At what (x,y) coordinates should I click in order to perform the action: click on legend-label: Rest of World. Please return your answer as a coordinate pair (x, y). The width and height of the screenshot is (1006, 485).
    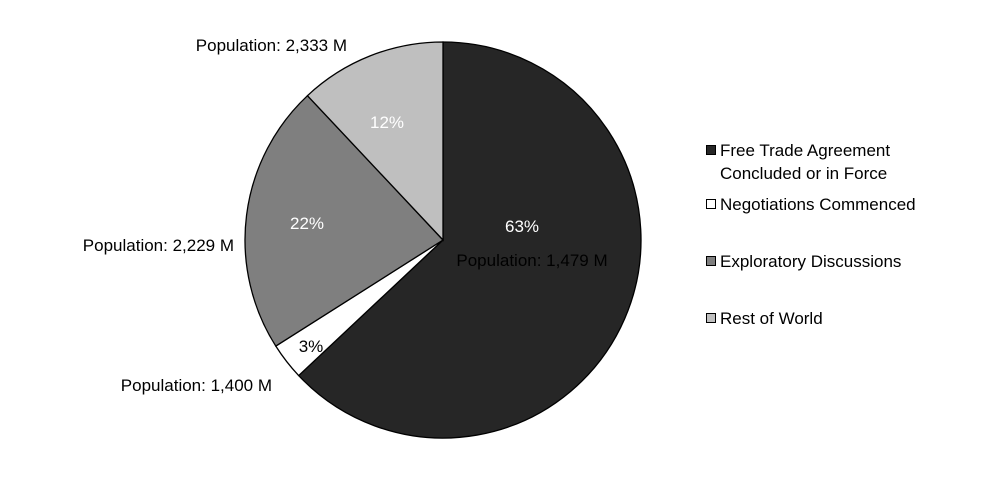
    Looking at the image, I should click on (771, 318).